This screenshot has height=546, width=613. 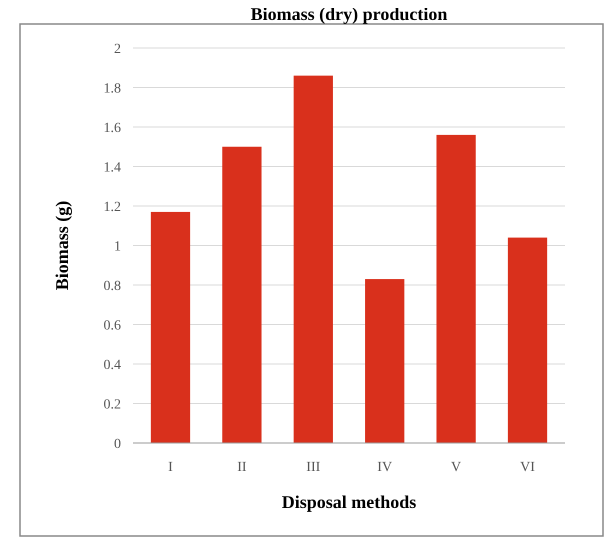 What do you see at coordinates (117, 49) in the screenshot?
I see `y-tick-label: 2` at bounding box center [117, 49].